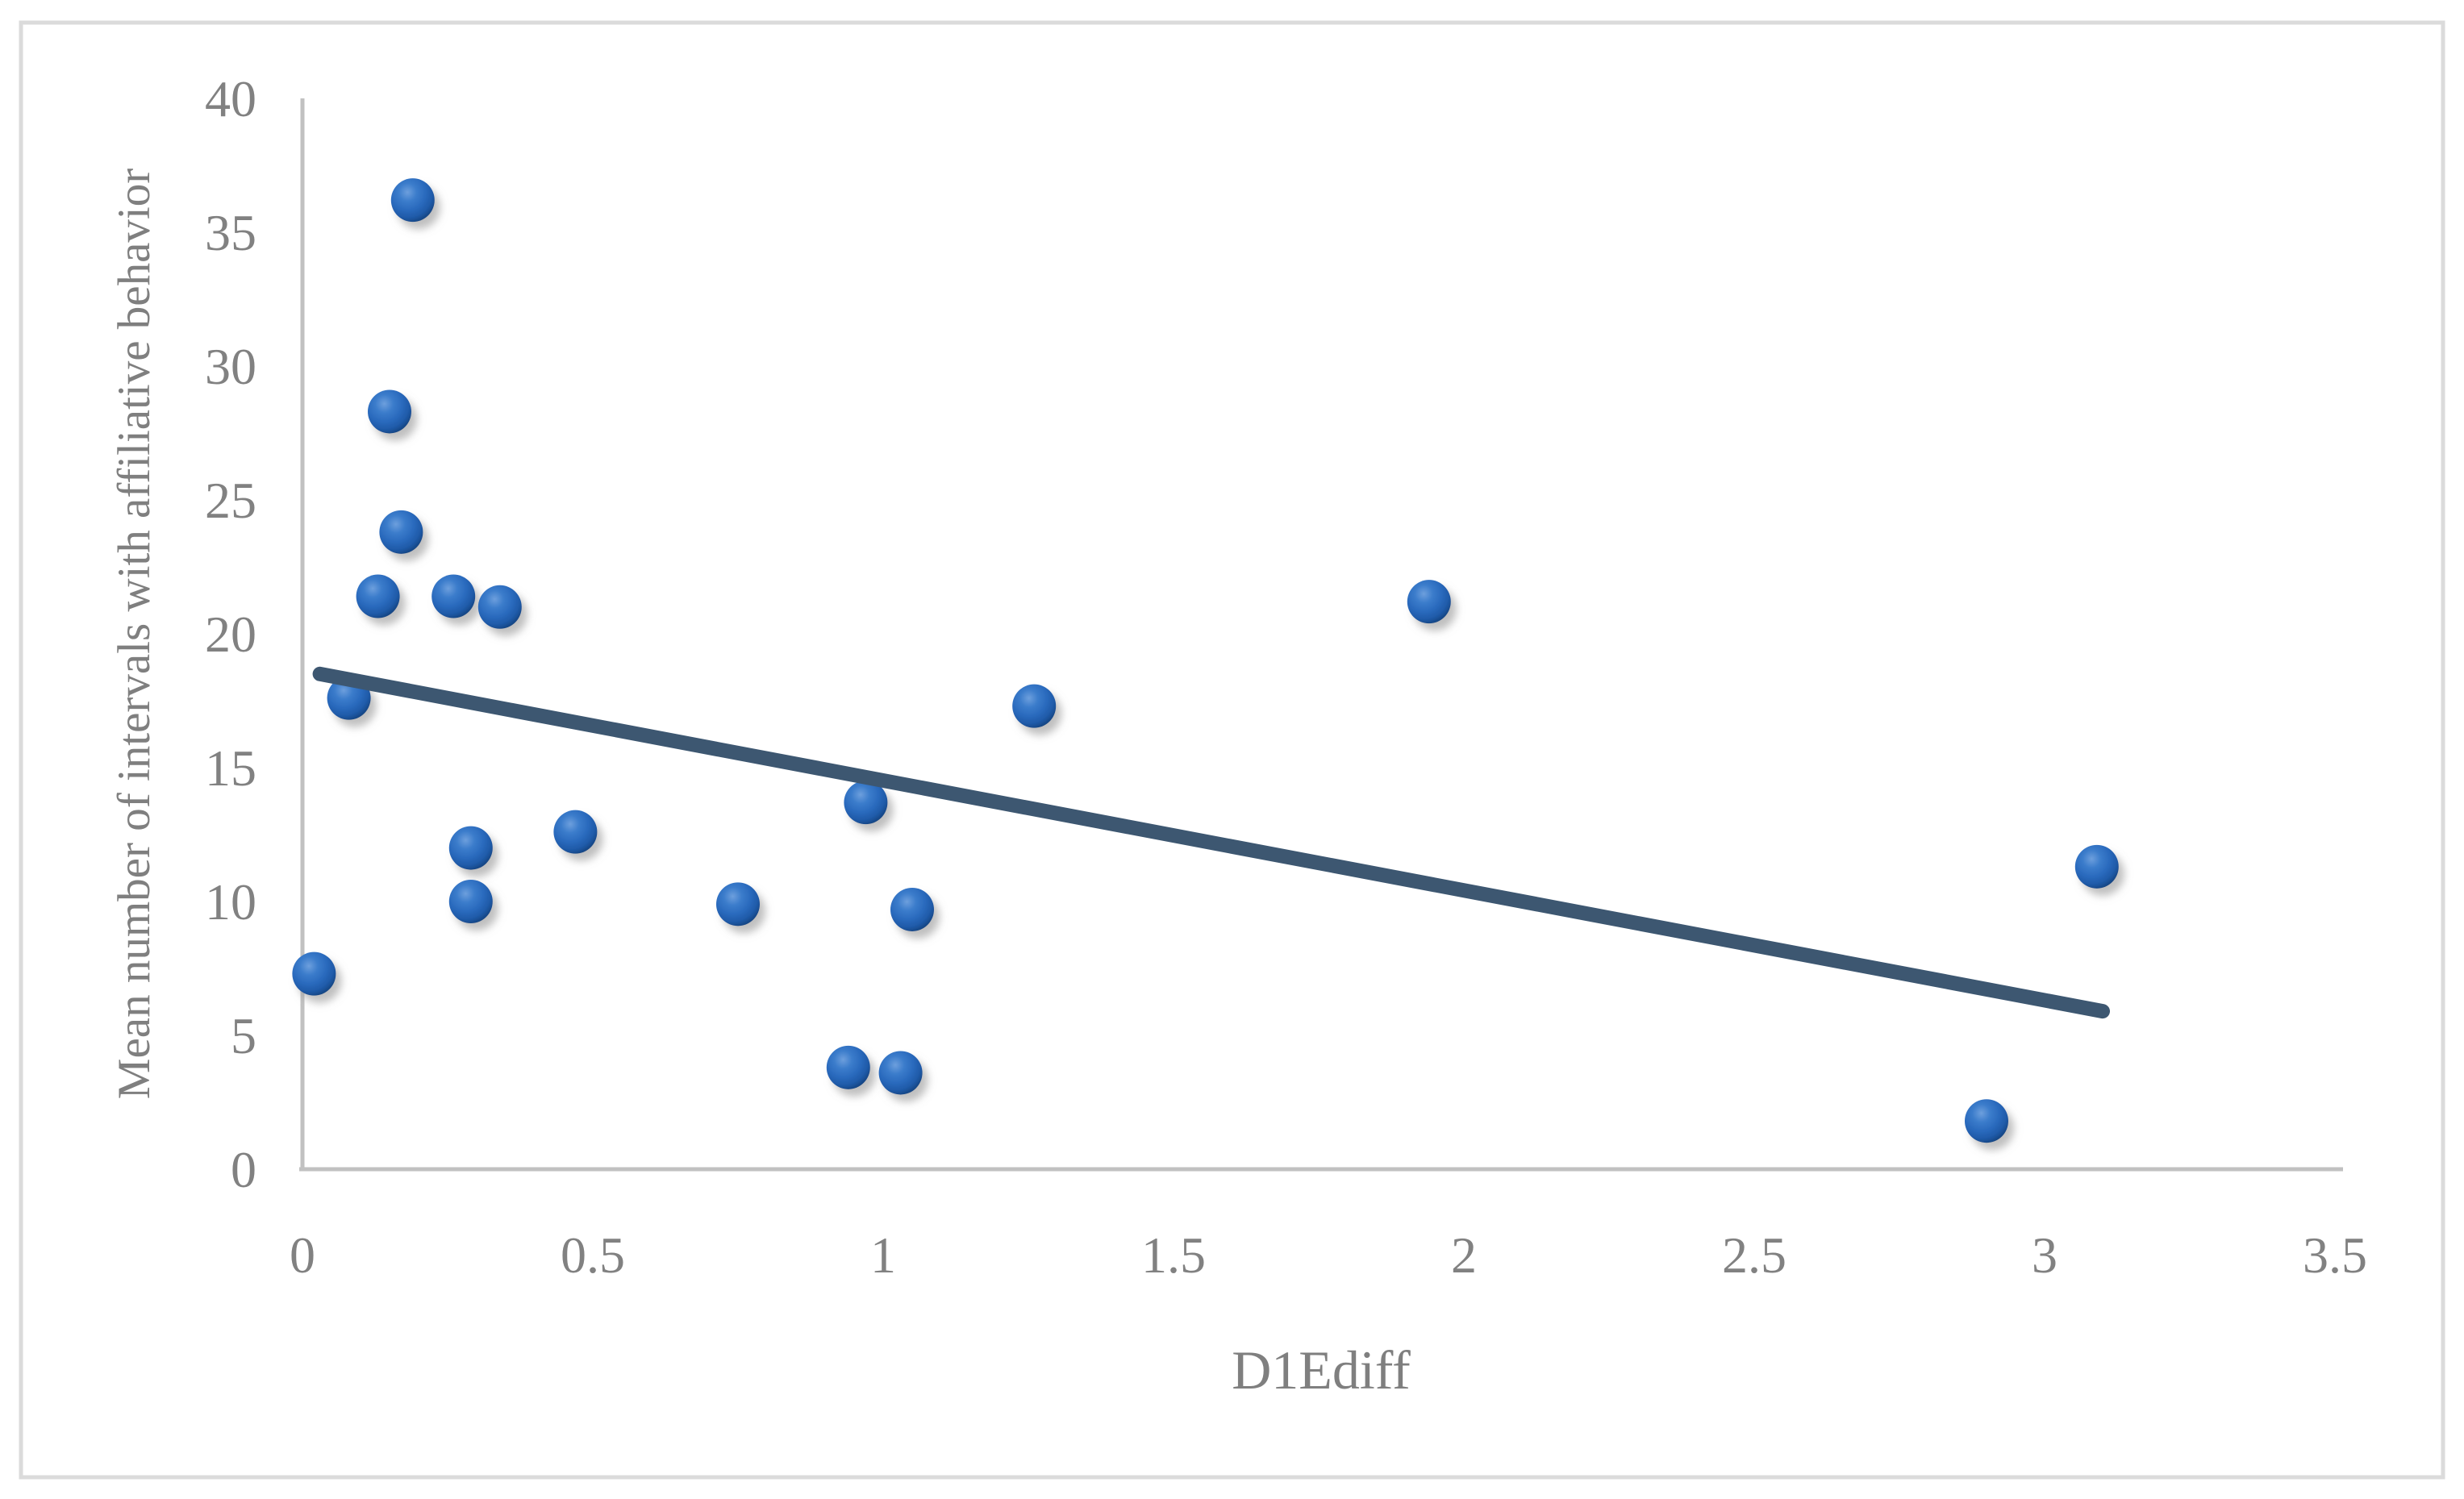 The height and width of the screenshot is (1499, 2464). Describe the element at coordinates (230, 232) in the screenshot. I see `y-tick-label: 35` at that location.